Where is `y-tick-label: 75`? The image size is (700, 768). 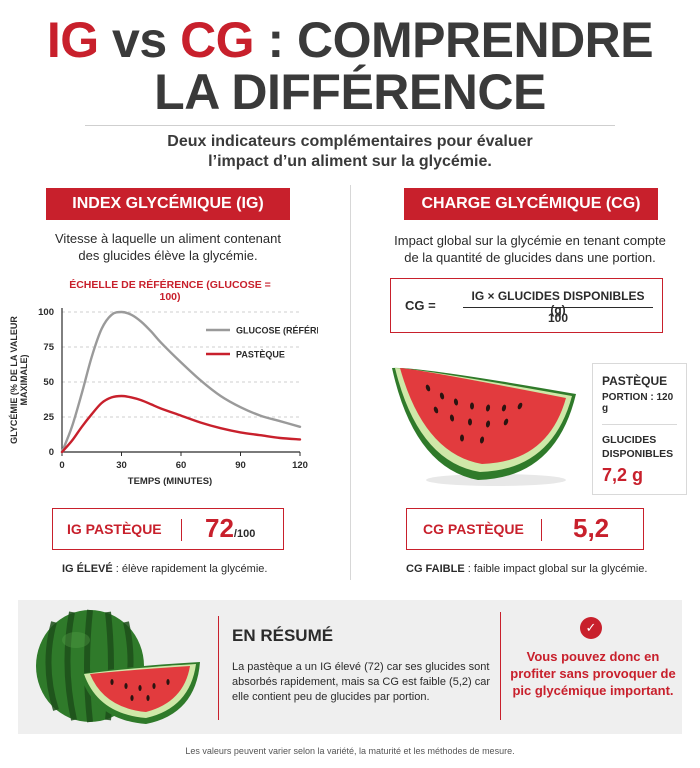 y-tick-label: 75 is located at coordinates (48, 347).